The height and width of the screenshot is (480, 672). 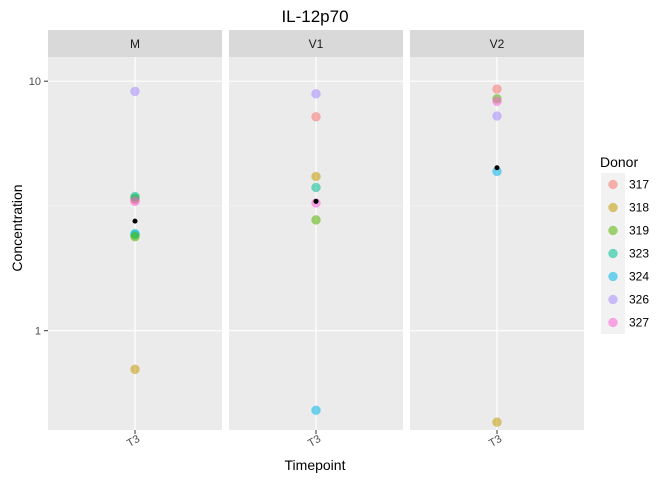 I want to click on facet-strip-label: V1, so click(x=316, y=44).